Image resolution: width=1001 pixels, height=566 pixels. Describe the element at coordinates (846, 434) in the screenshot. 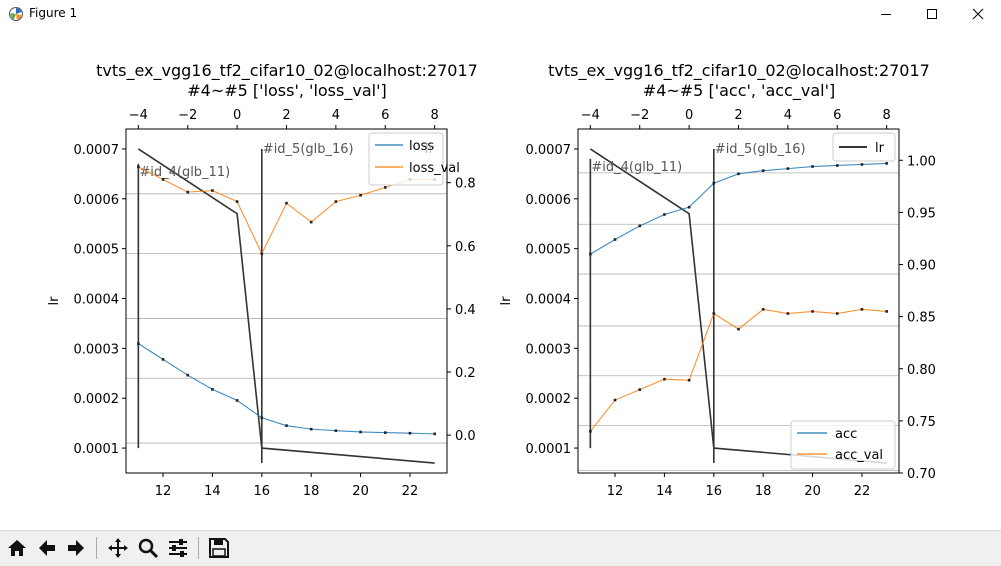

I see `legend-label: acc` at that location.